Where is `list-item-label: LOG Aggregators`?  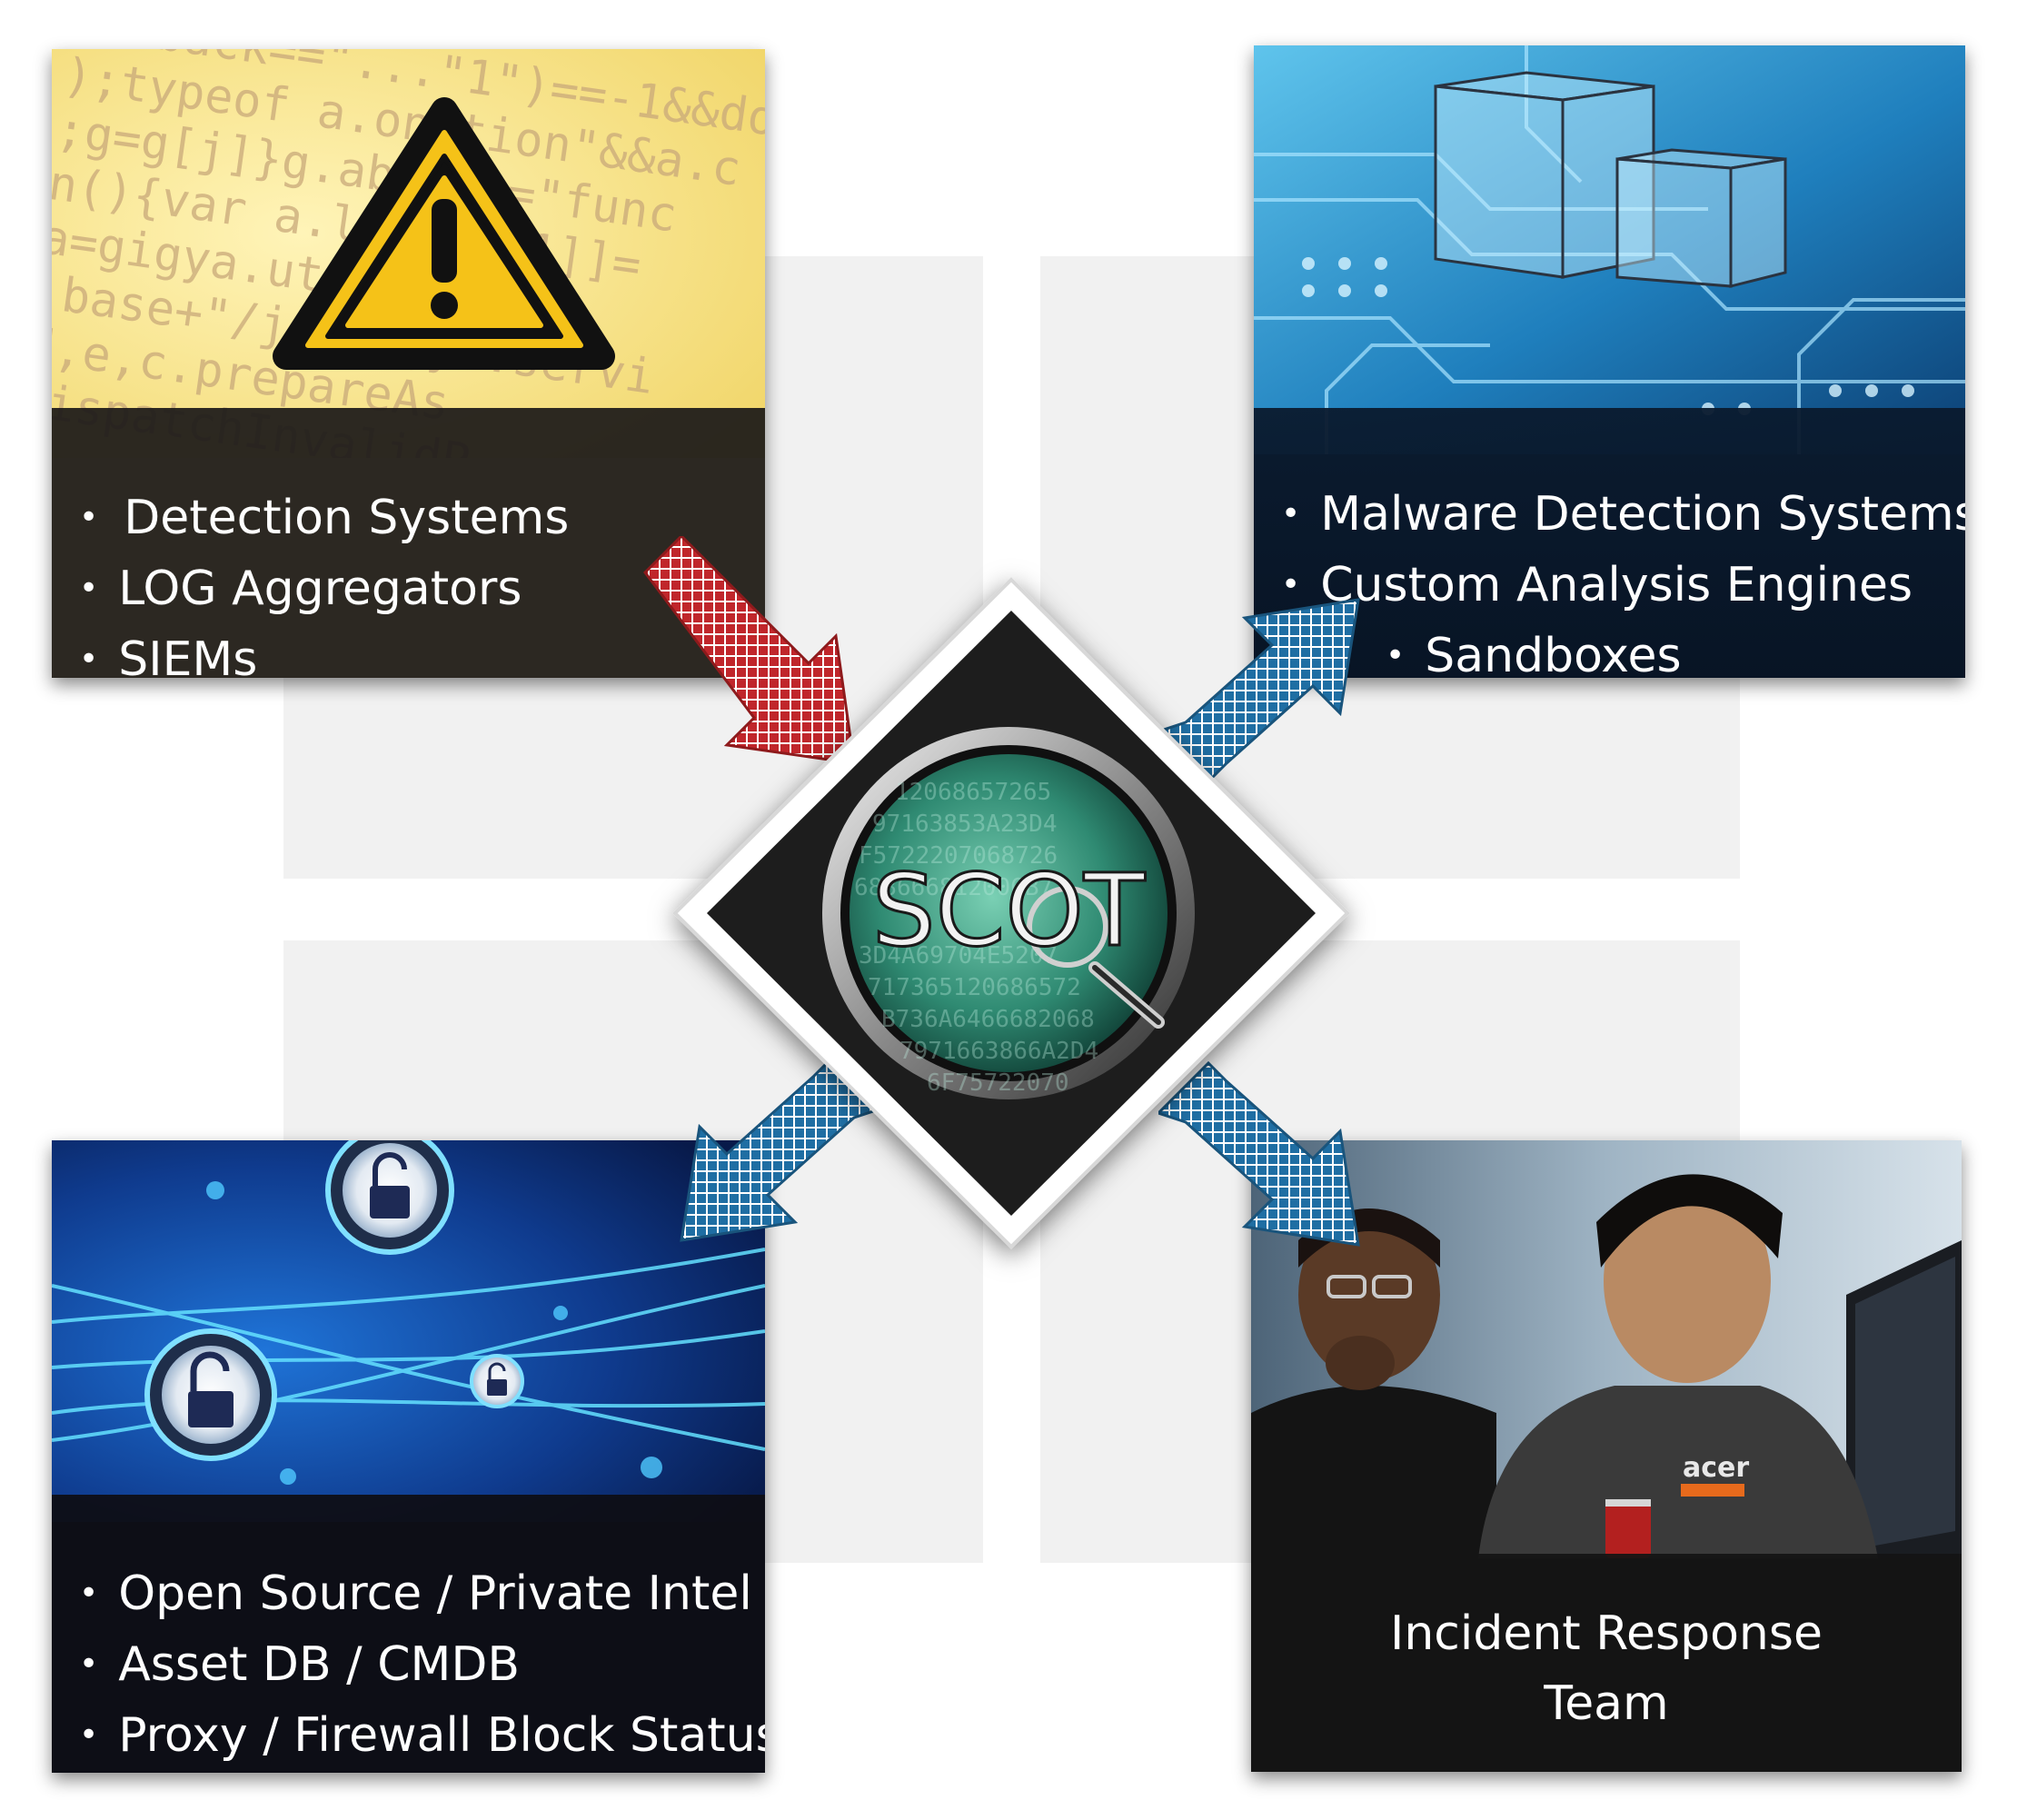
list-item-label: LOG Aggregators is located at coordinates (320, 589).